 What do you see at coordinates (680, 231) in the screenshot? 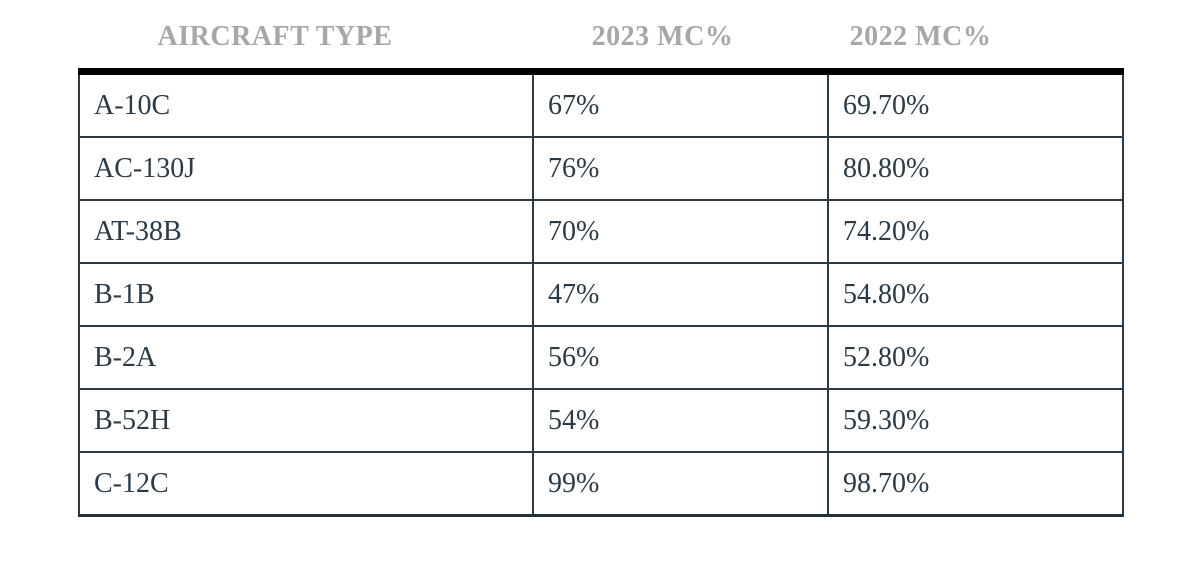
I see `mc-2023-cell: 70%` at bounding box center [680, 231].